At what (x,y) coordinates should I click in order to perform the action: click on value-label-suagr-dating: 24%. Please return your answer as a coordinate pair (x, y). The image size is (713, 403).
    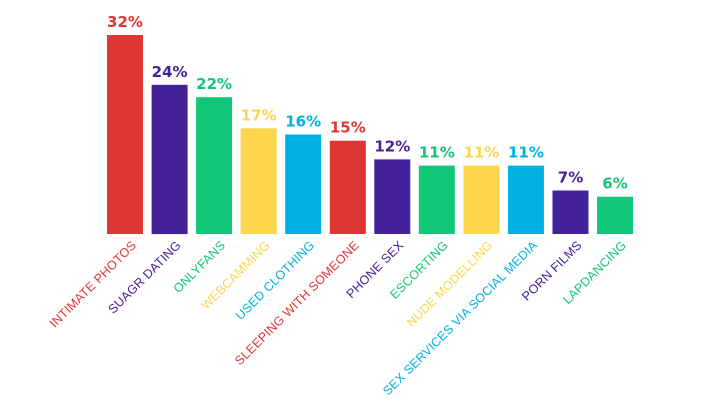
    Looking at the image, I should click on (170, 72).